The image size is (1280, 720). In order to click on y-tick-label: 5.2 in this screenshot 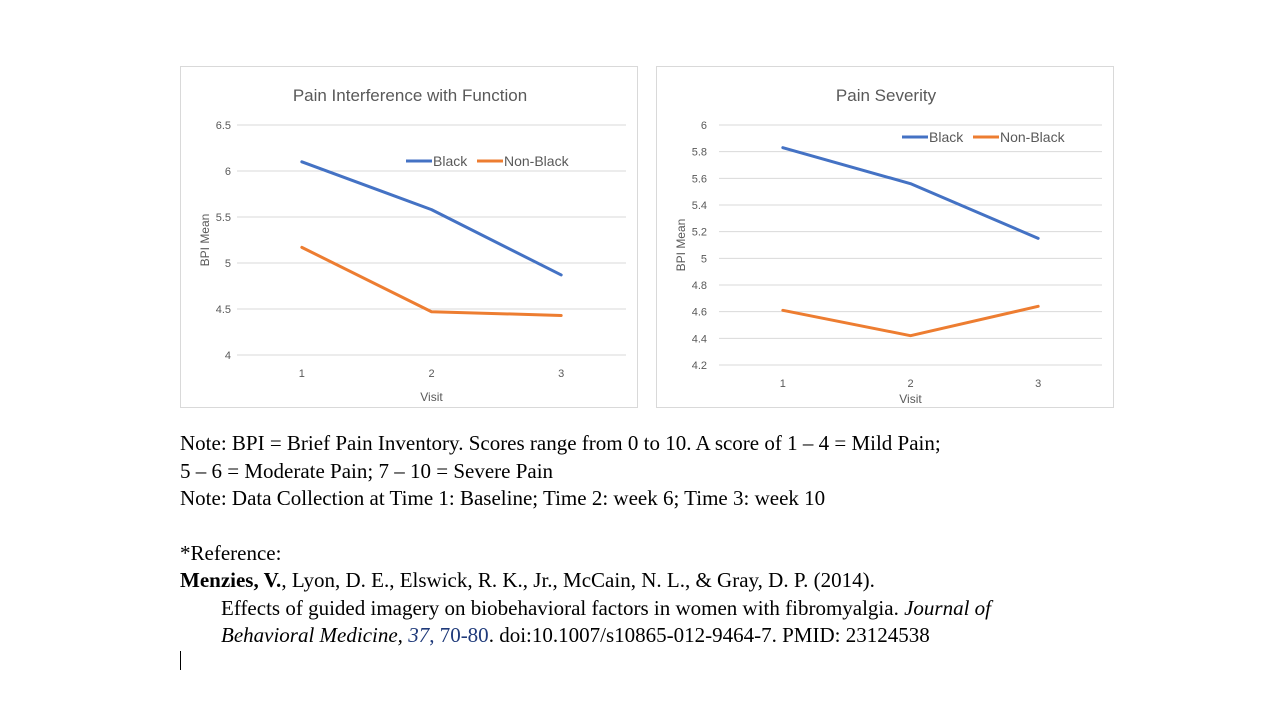, I will do `click(699, 233)`.